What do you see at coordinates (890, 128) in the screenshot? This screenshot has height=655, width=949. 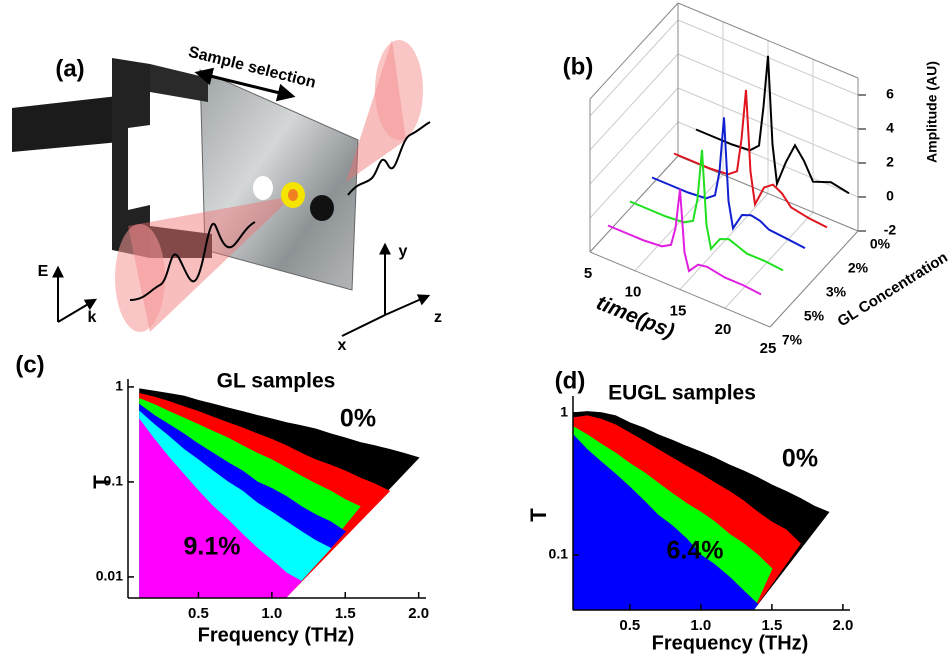 I see `y-tick-label: 4` at bounding box center [890, 128].